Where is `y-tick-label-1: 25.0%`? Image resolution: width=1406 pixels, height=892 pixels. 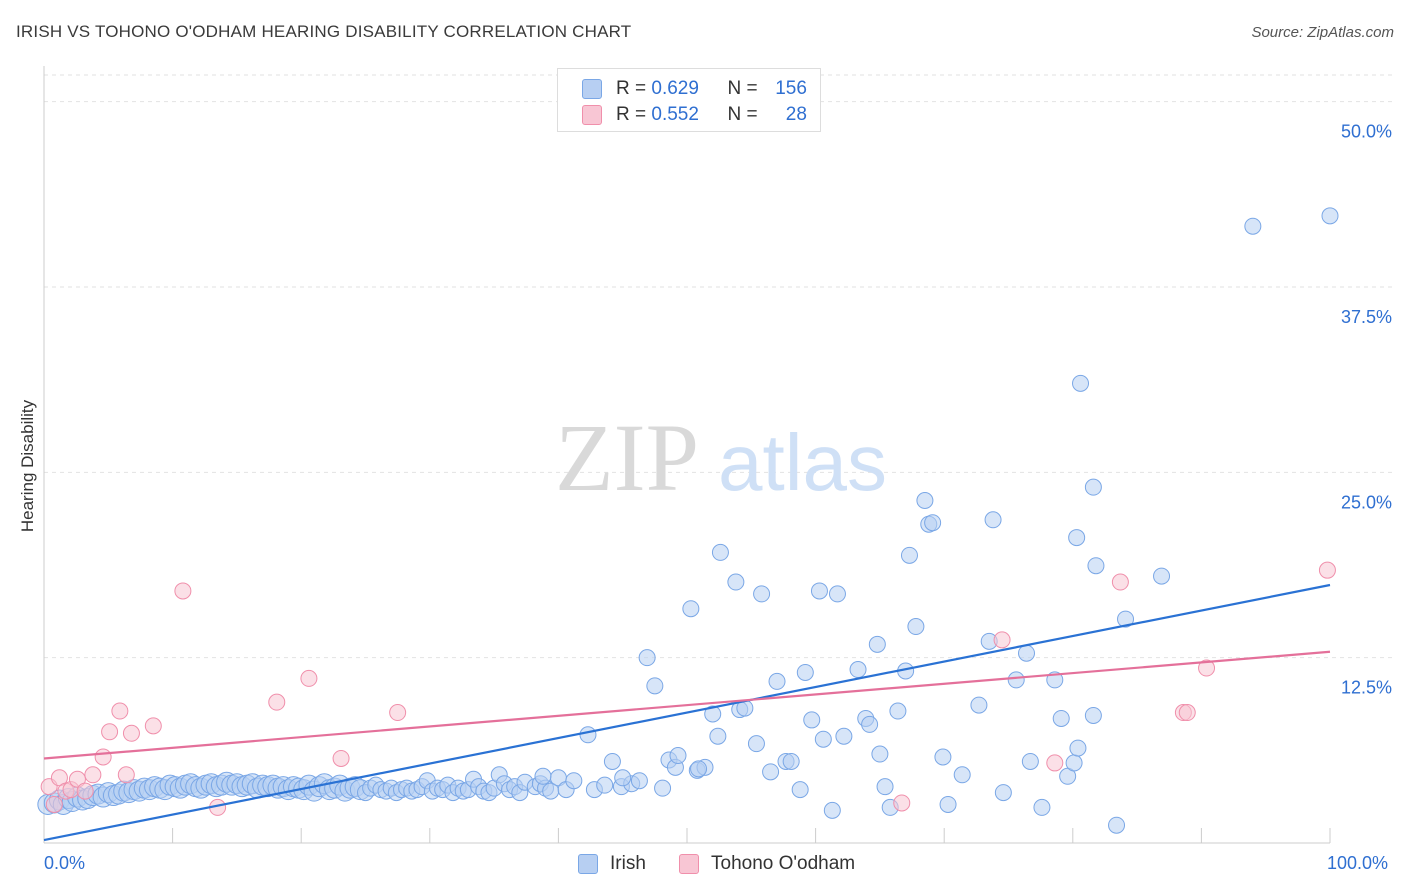 y-tick-label-1: 25.0% is located at coordinates (1366, 502).